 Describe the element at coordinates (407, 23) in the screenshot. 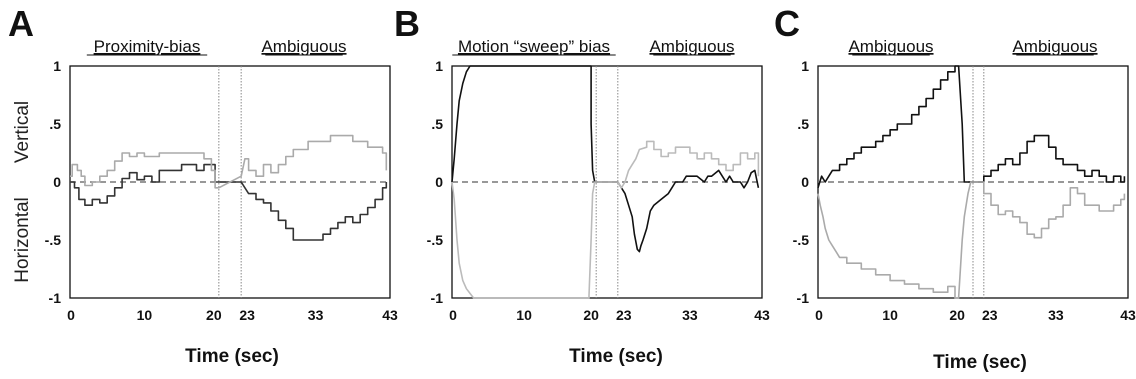

I see `panel-letter: B` at that location.